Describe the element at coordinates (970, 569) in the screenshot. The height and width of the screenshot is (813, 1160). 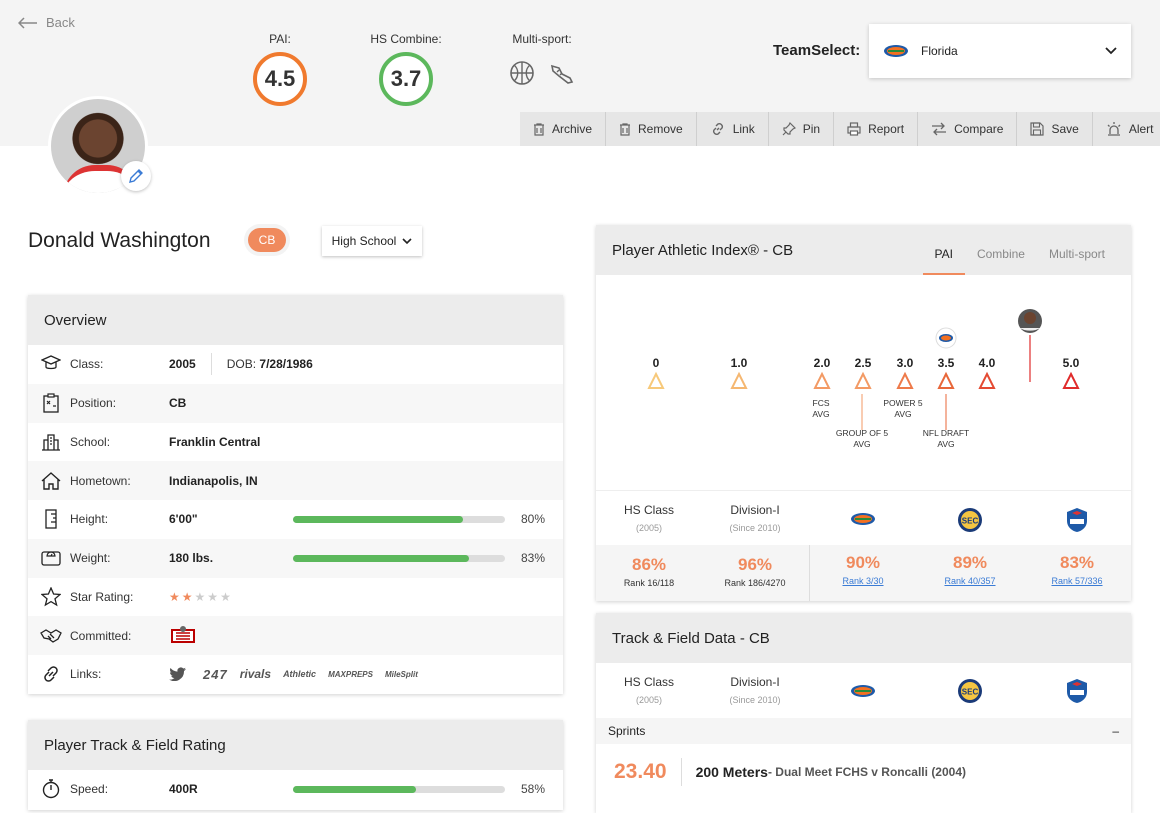
I see `stat-sec: 89% Rank 40/357` at that location.